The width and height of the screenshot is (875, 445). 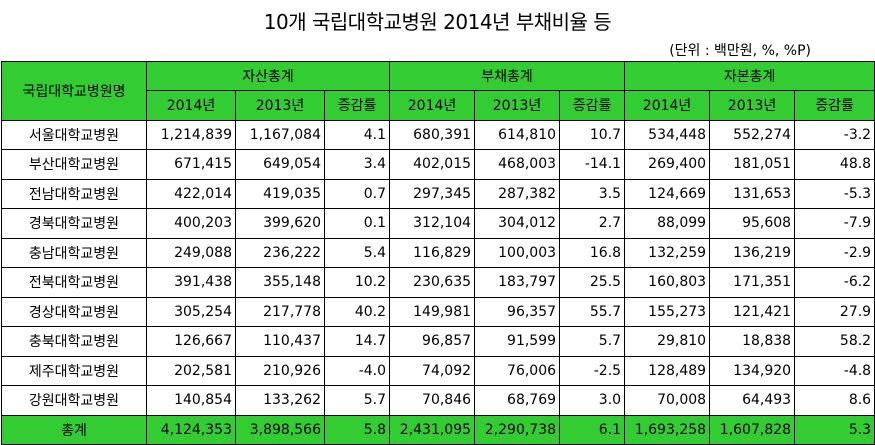 I want to click on value-cell: 183,797, so click(x=517, y=282).